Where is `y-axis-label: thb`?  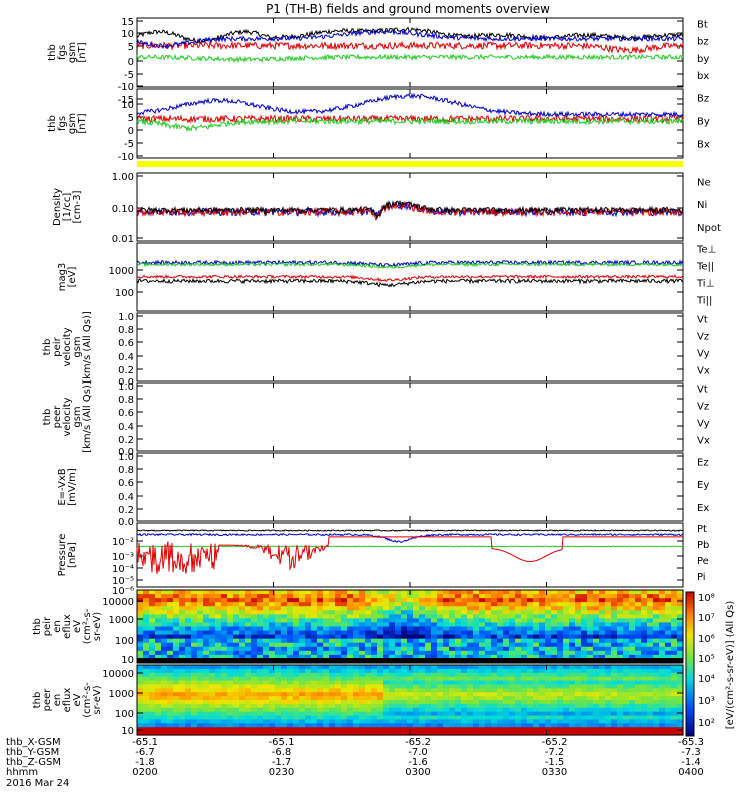
y-axis-label: thb is located at coordinates (47, 347).